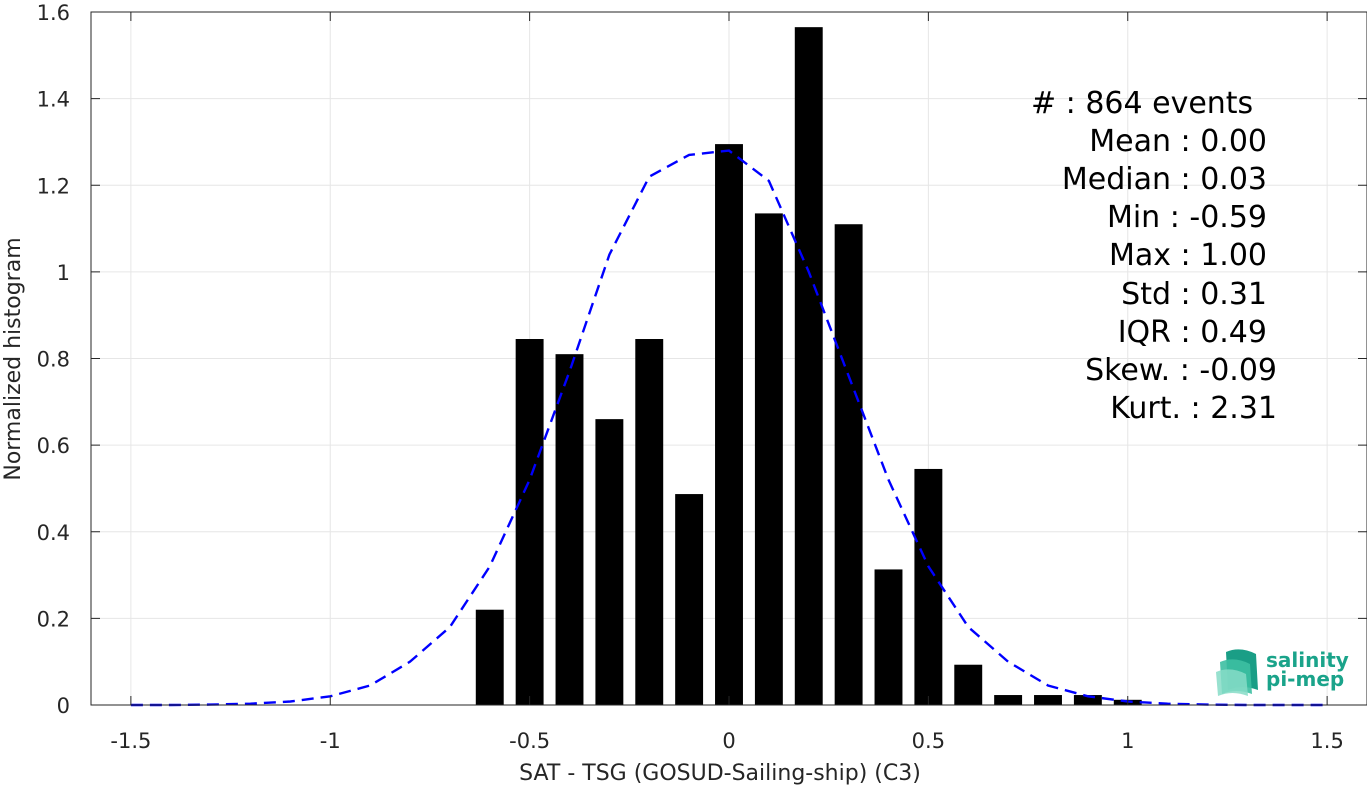 This screenshot has height=787, width=1367. I want to click on stat-median: Median : 0.03, so click(1164, 179).